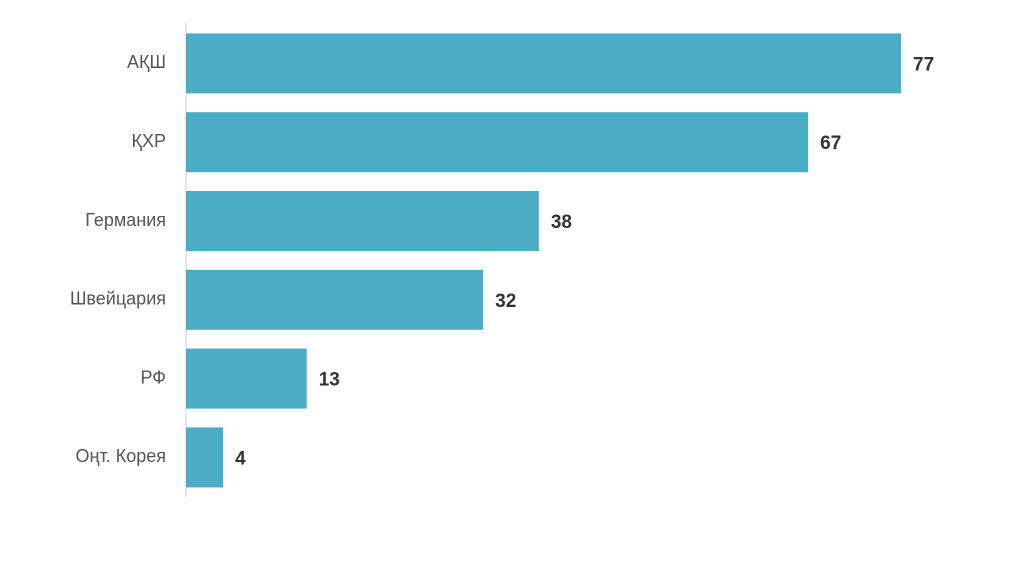  Describe the element at coordinates (923, 64) in the screenshot. I see `value-label: 77` at that location.